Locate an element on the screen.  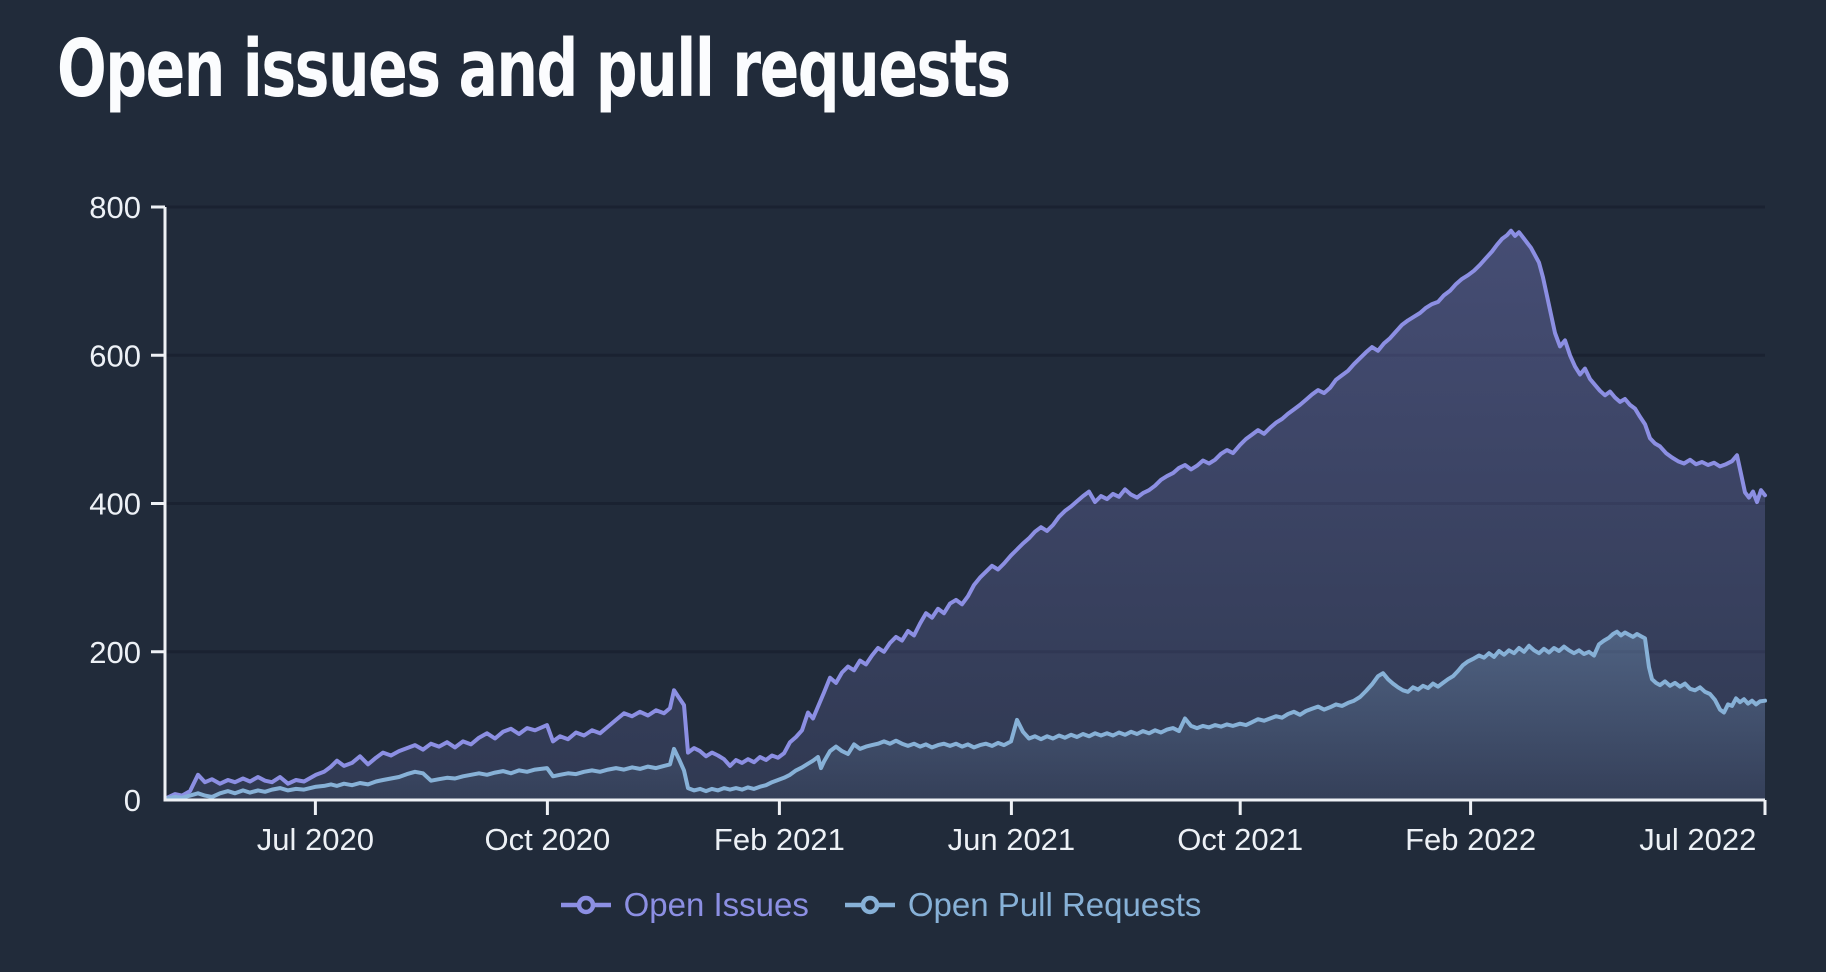
legend-item-open-issues: Open Issues is located at coordinates (684, 905).